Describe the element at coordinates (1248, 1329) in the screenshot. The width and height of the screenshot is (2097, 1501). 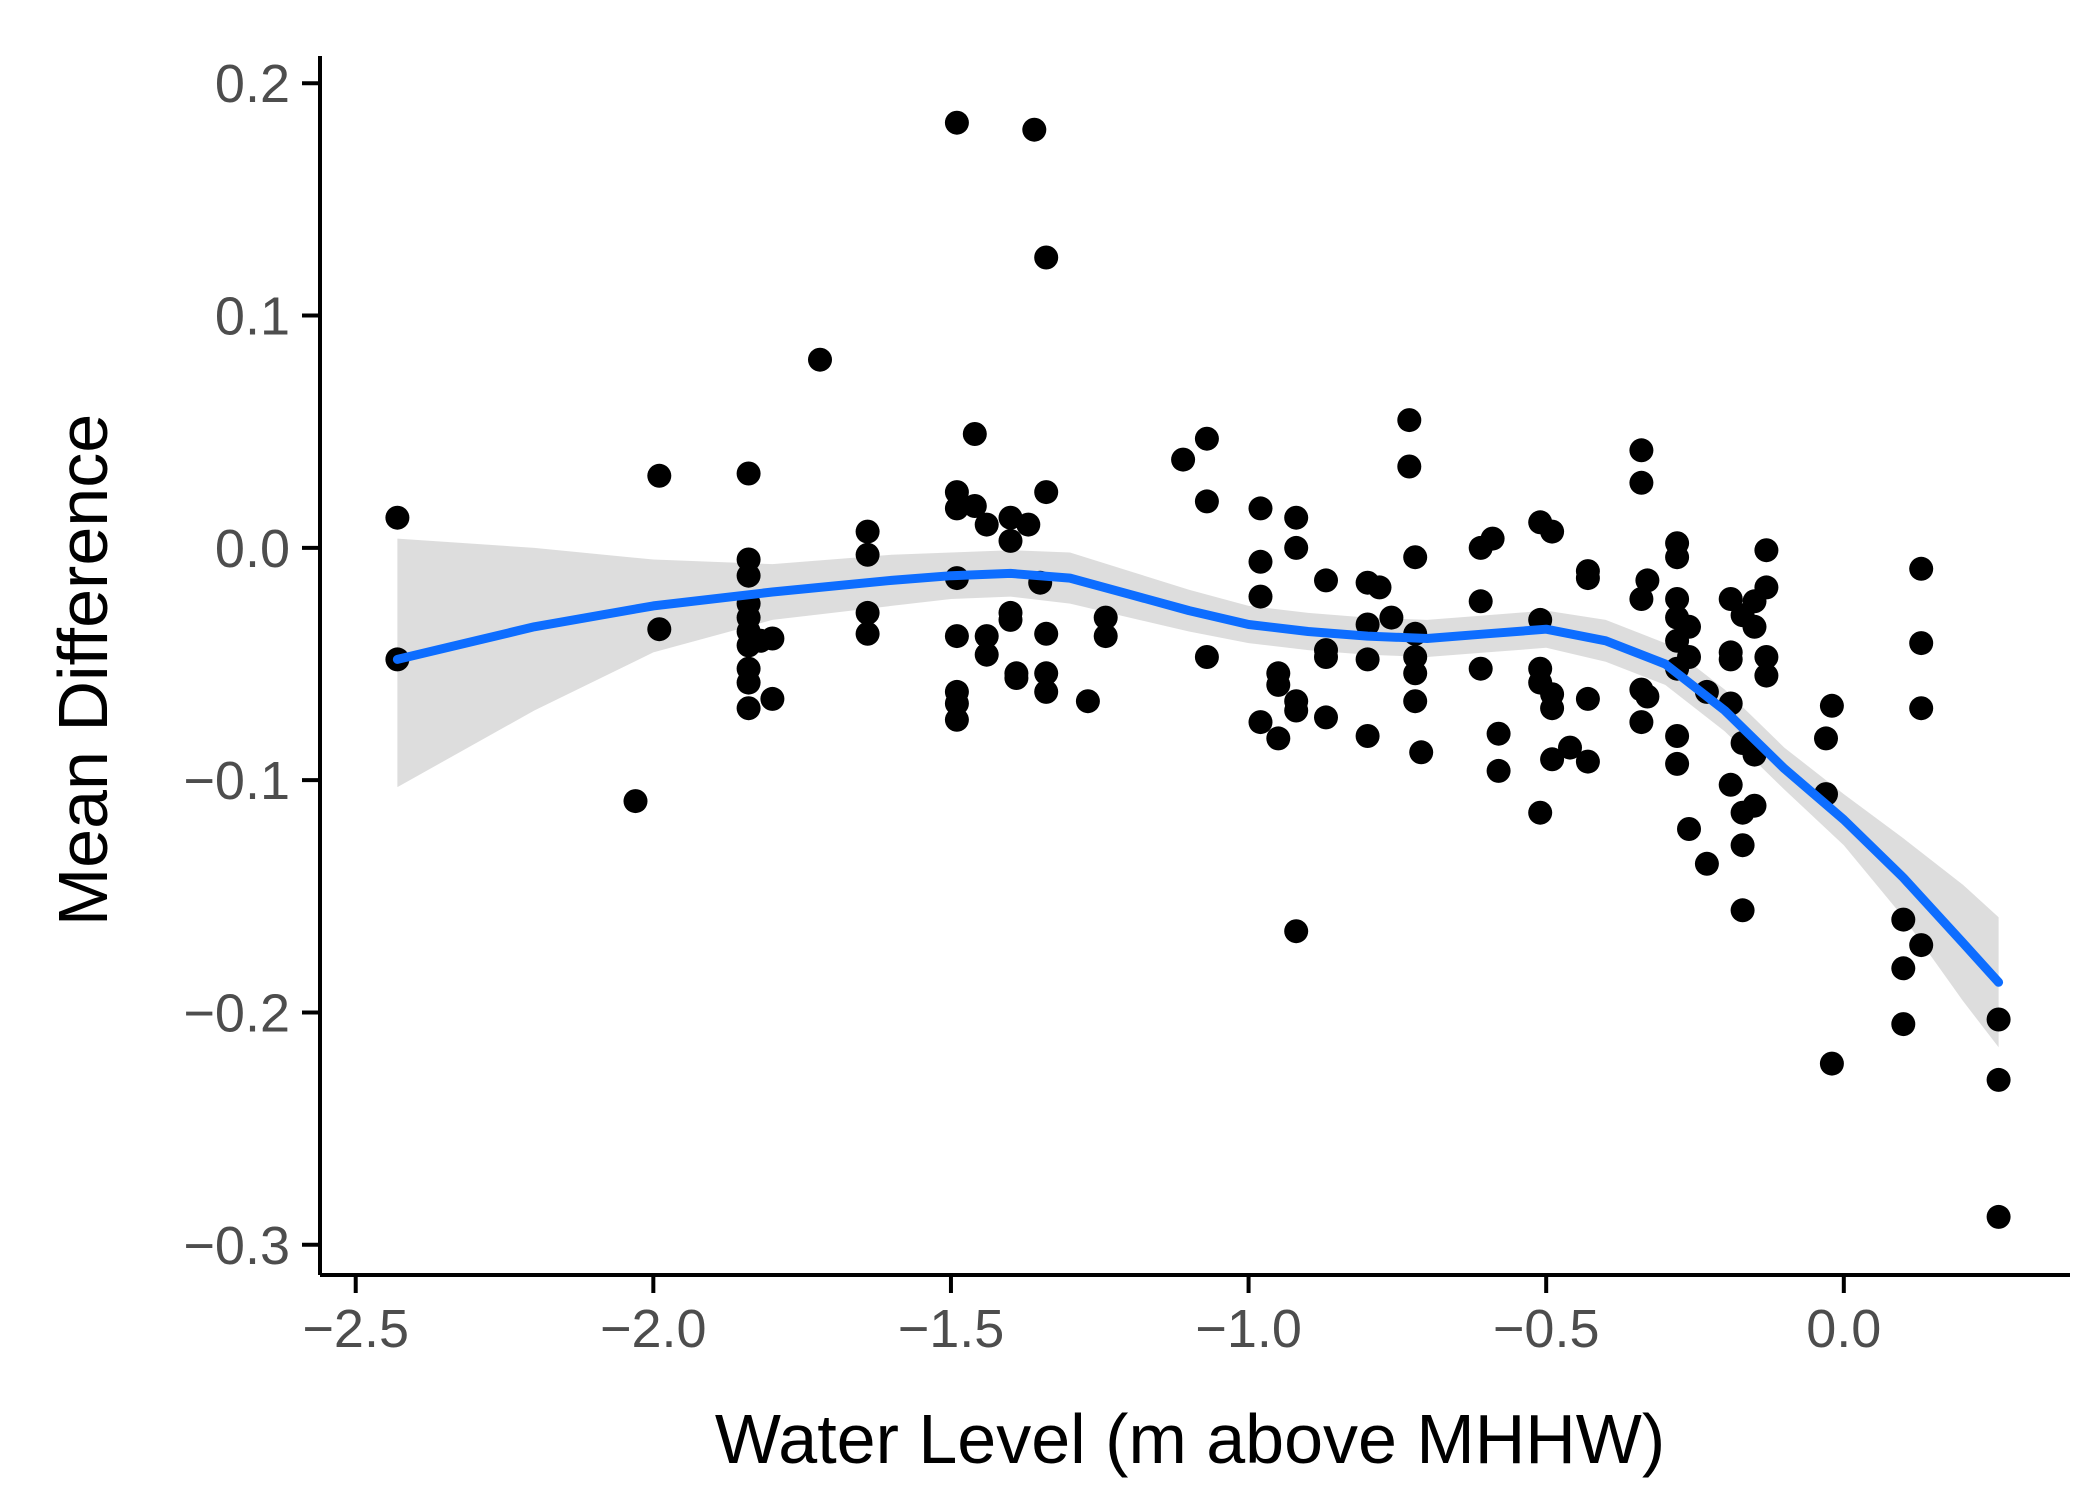
I see `x-tick-label: −1.0` at that location.